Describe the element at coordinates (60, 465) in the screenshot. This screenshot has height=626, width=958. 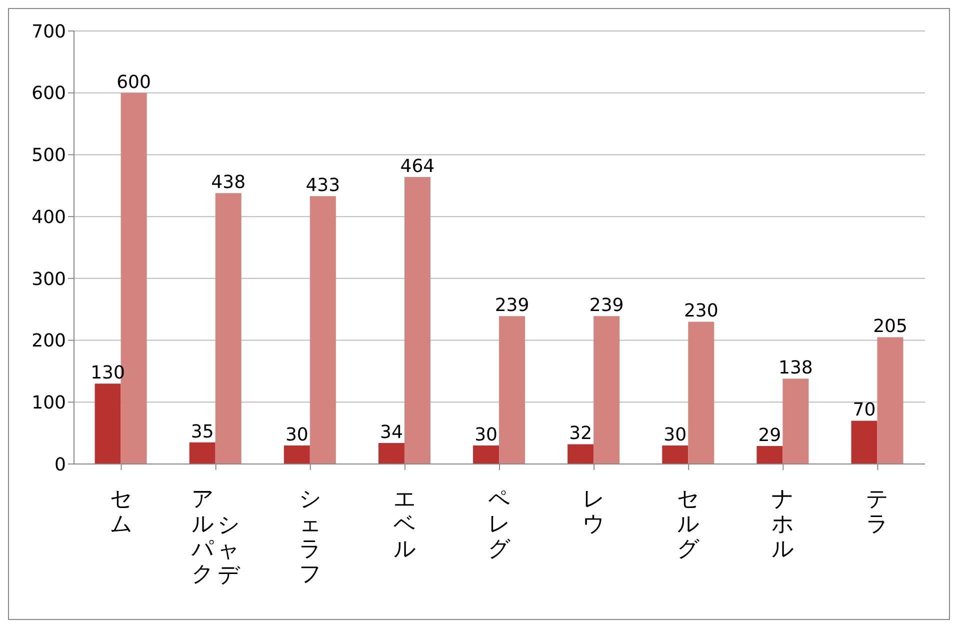
I see `y-tick-label: 0` at that location.